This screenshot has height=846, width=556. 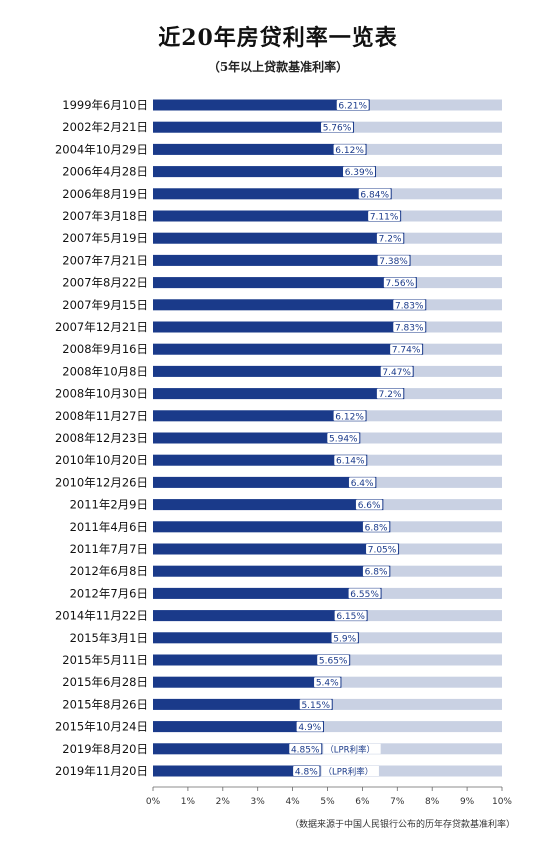 What do you see at coordinates (406, 351) in the screenshot?
I see `data-label: 7.74%` at bounding box center [406, 351].